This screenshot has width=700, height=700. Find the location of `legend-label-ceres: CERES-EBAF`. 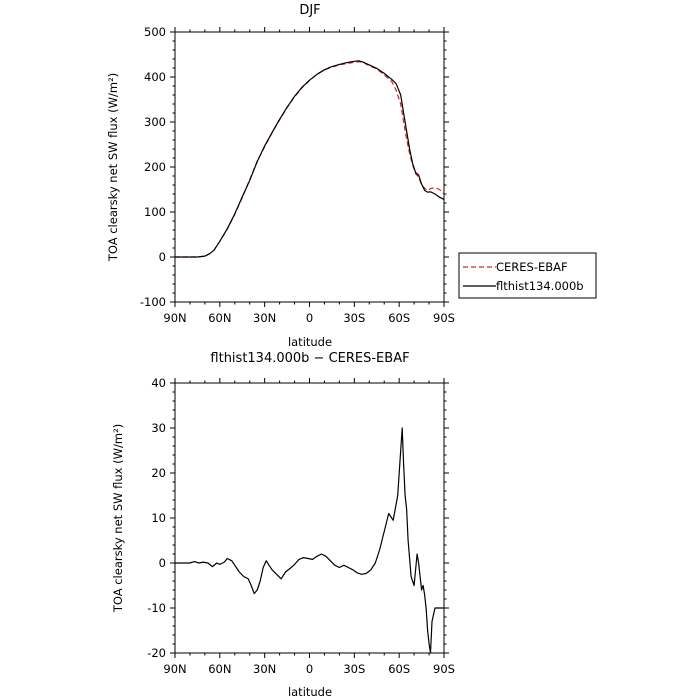

legend-label-ceres: CERES-EBAF is located at coordinates (532, 267).